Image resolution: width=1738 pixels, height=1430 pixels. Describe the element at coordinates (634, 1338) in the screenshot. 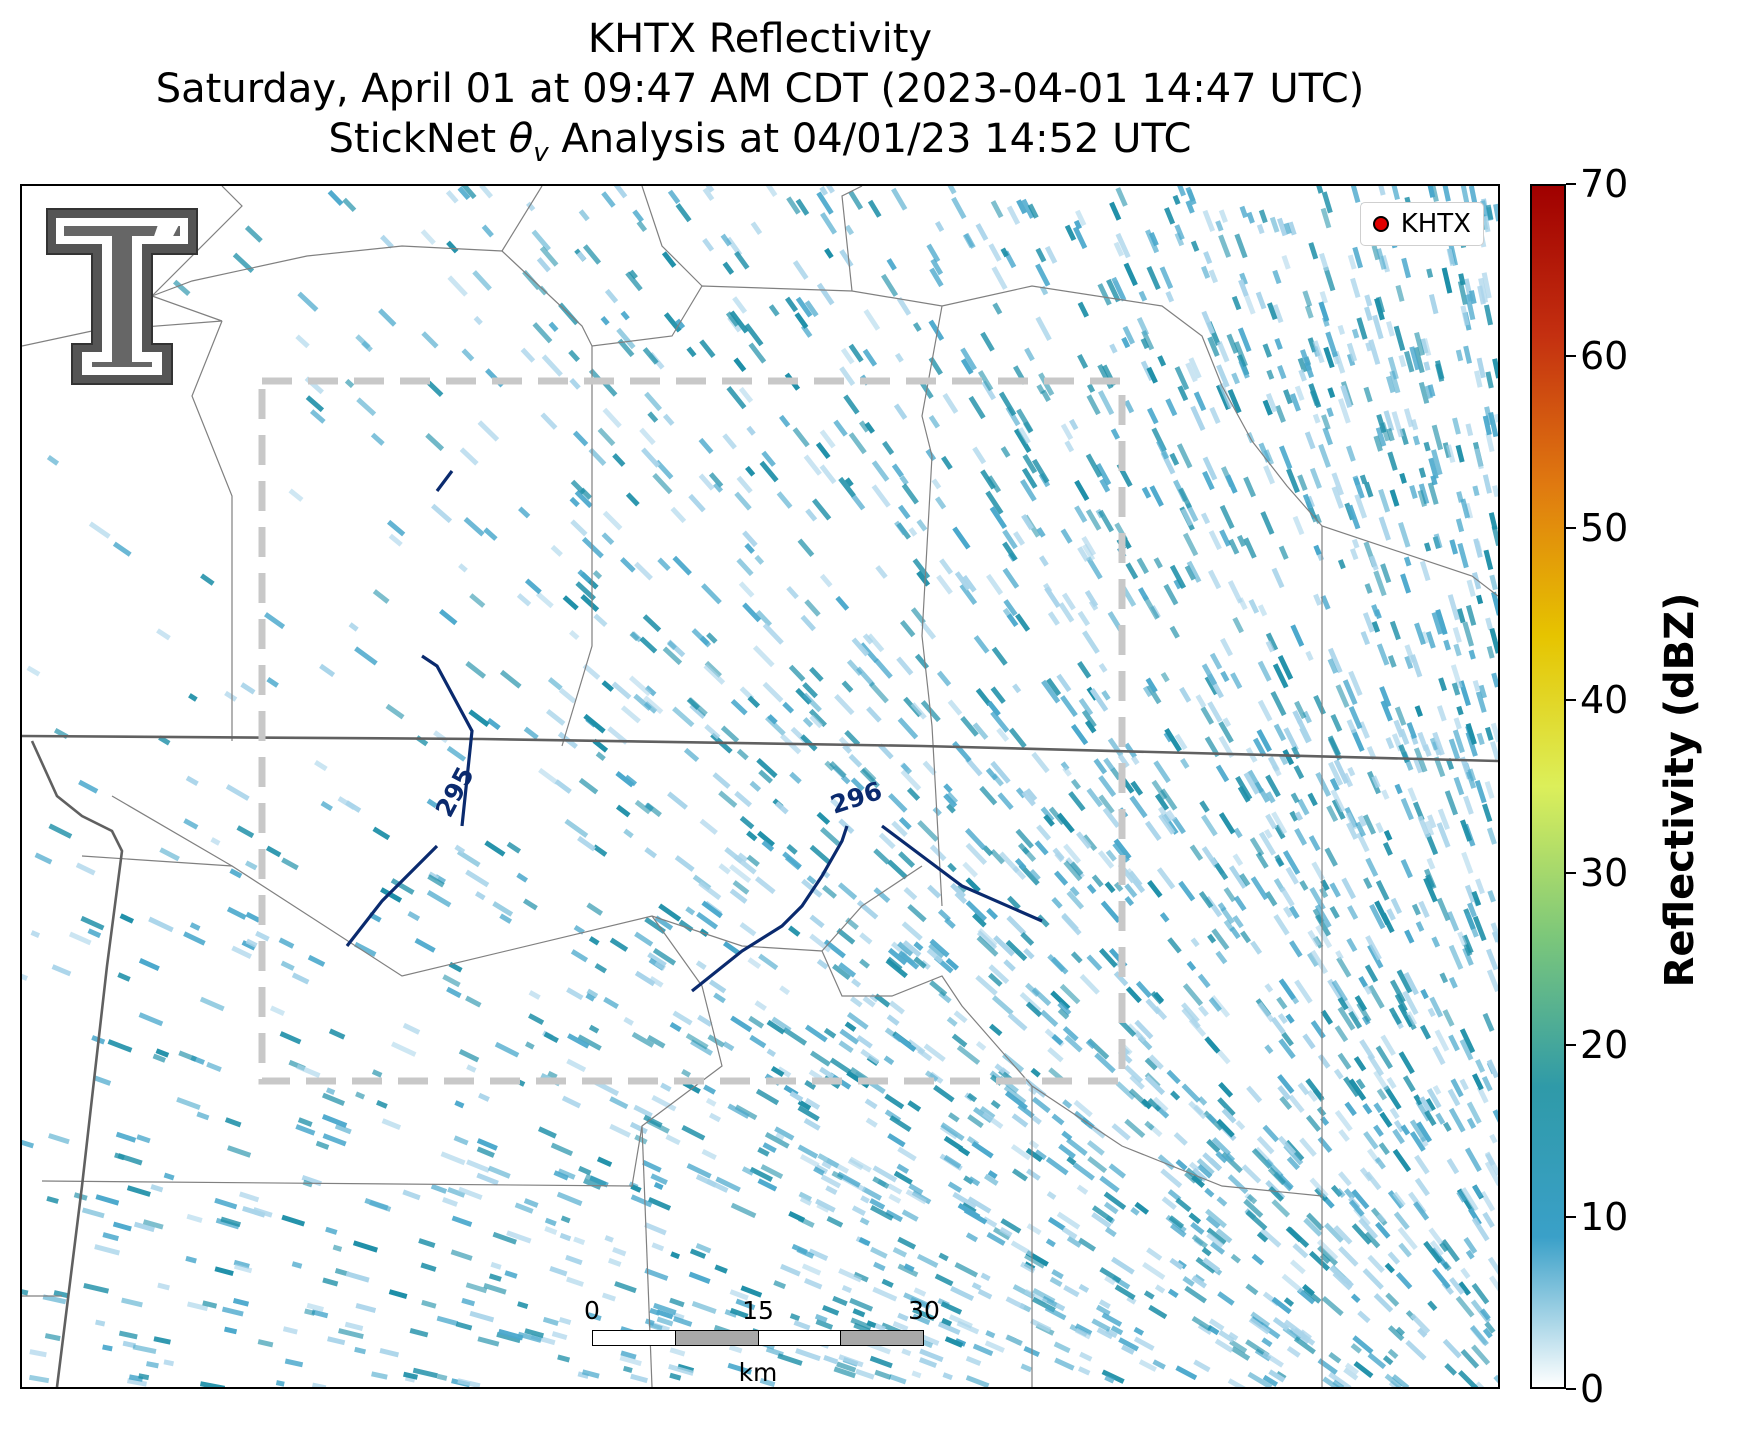

I see `scalebar-segment` at that location.